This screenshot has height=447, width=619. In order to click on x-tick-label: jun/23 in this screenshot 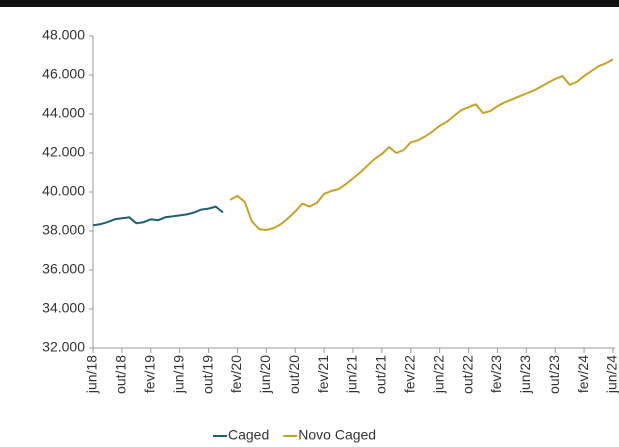, I will do `click(525, 374)`.